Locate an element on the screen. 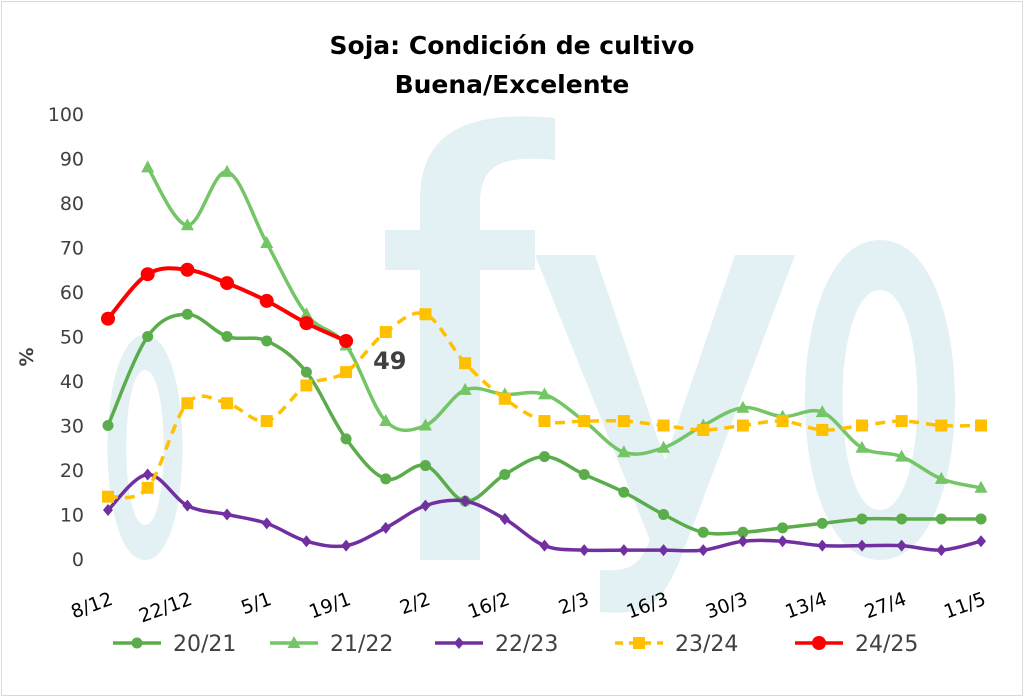 This screenshot has width=1024, height=697. y-tick-label: 0 is located at coordinates (78, 560).